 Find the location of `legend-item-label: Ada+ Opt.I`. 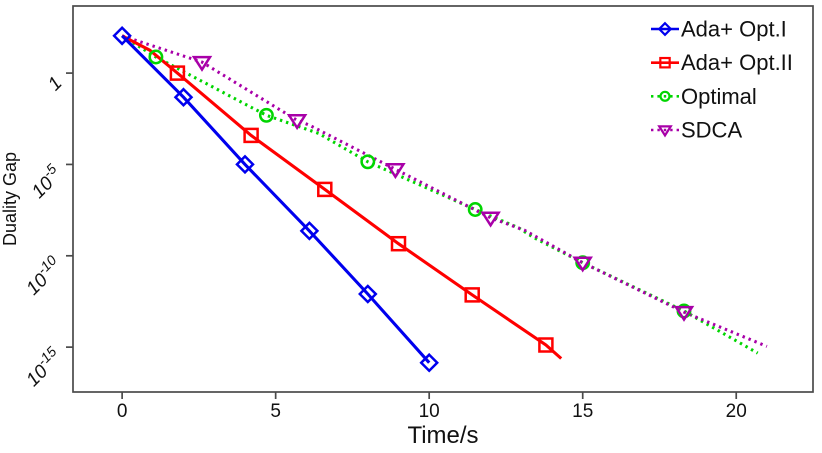

legend-item-label: Ada+ Opt.I is located at coordinates (734, 29).